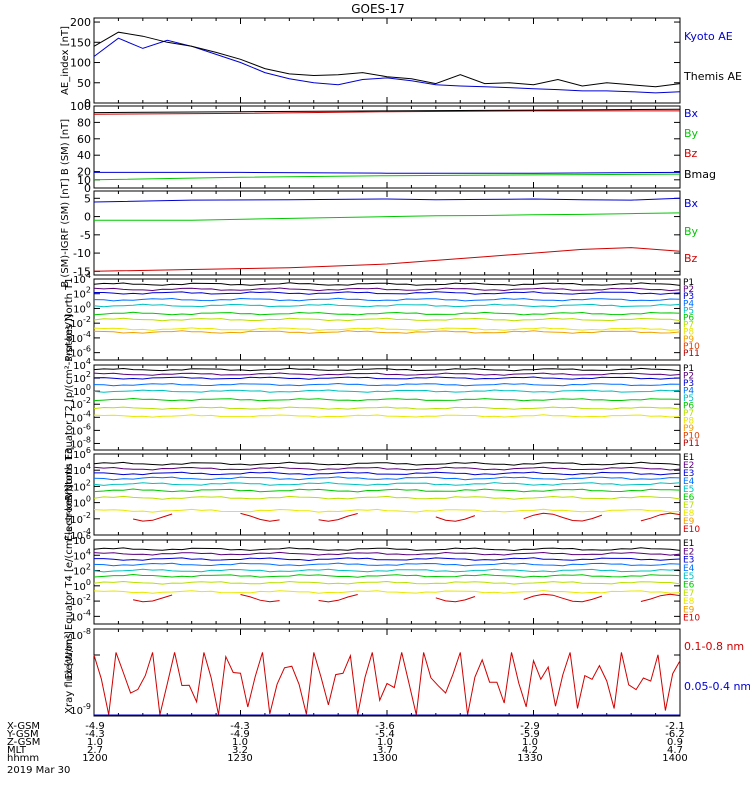  Describe the element at coordinates (688, 319) in the screenshot. I see `legend-p6: P6` at that location.